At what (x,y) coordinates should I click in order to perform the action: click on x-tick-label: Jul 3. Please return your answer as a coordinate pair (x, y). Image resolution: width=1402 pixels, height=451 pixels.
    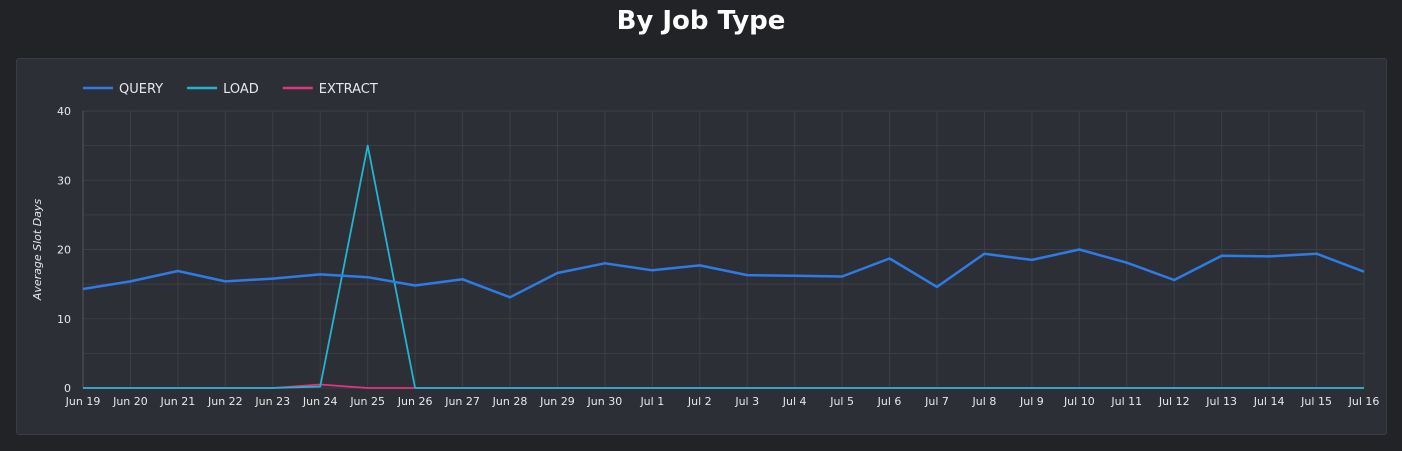
    Looking at the image, I should click on (746, 401).